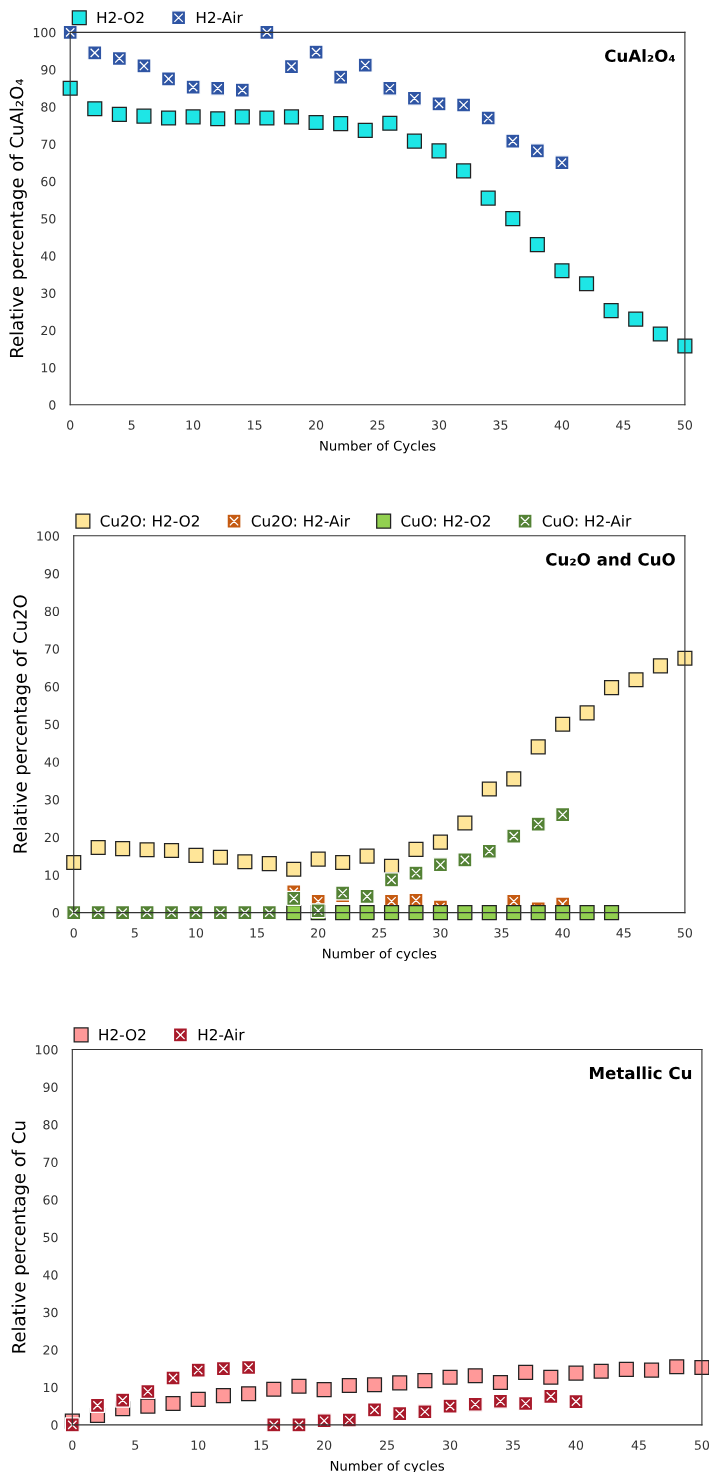 This screenshot has width=709, height=1472. I want to click on y-tick-label: 100, so click(46, 1050).